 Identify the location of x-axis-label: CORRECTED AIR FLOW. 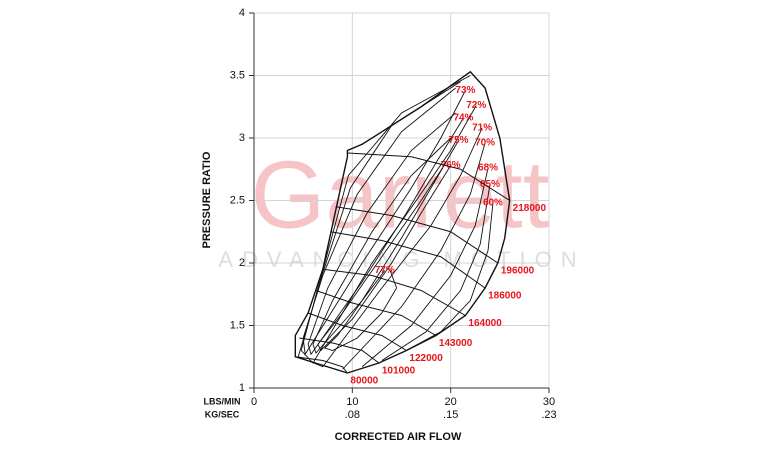
(398, 437).